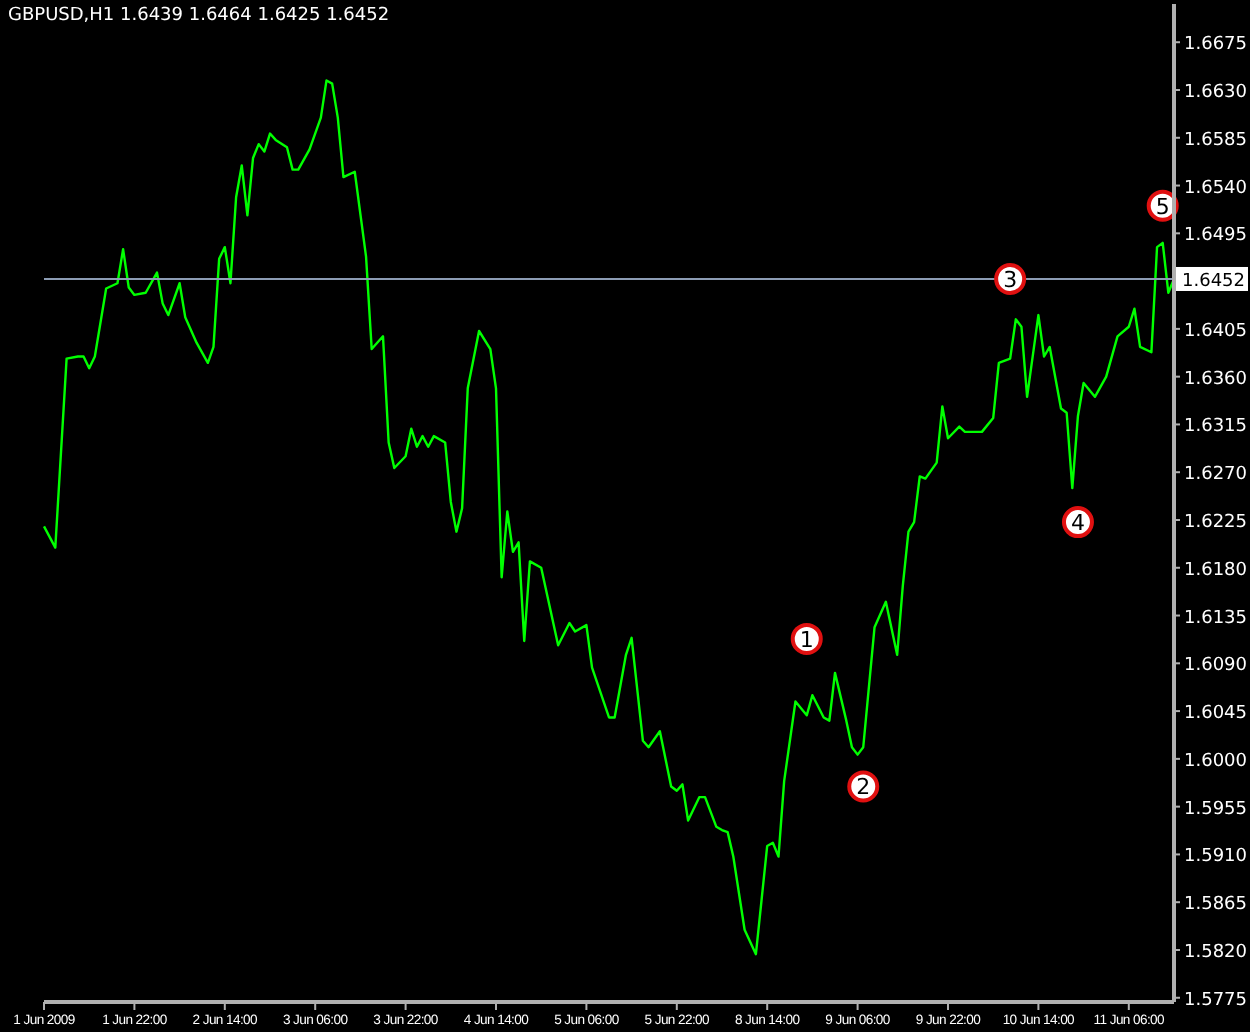 This screenshot has width=1250, height=1032. What do you see at coordinates (863, 787) in the screenshot?
I see `annotation: 2` at bounding box center [863, 787].